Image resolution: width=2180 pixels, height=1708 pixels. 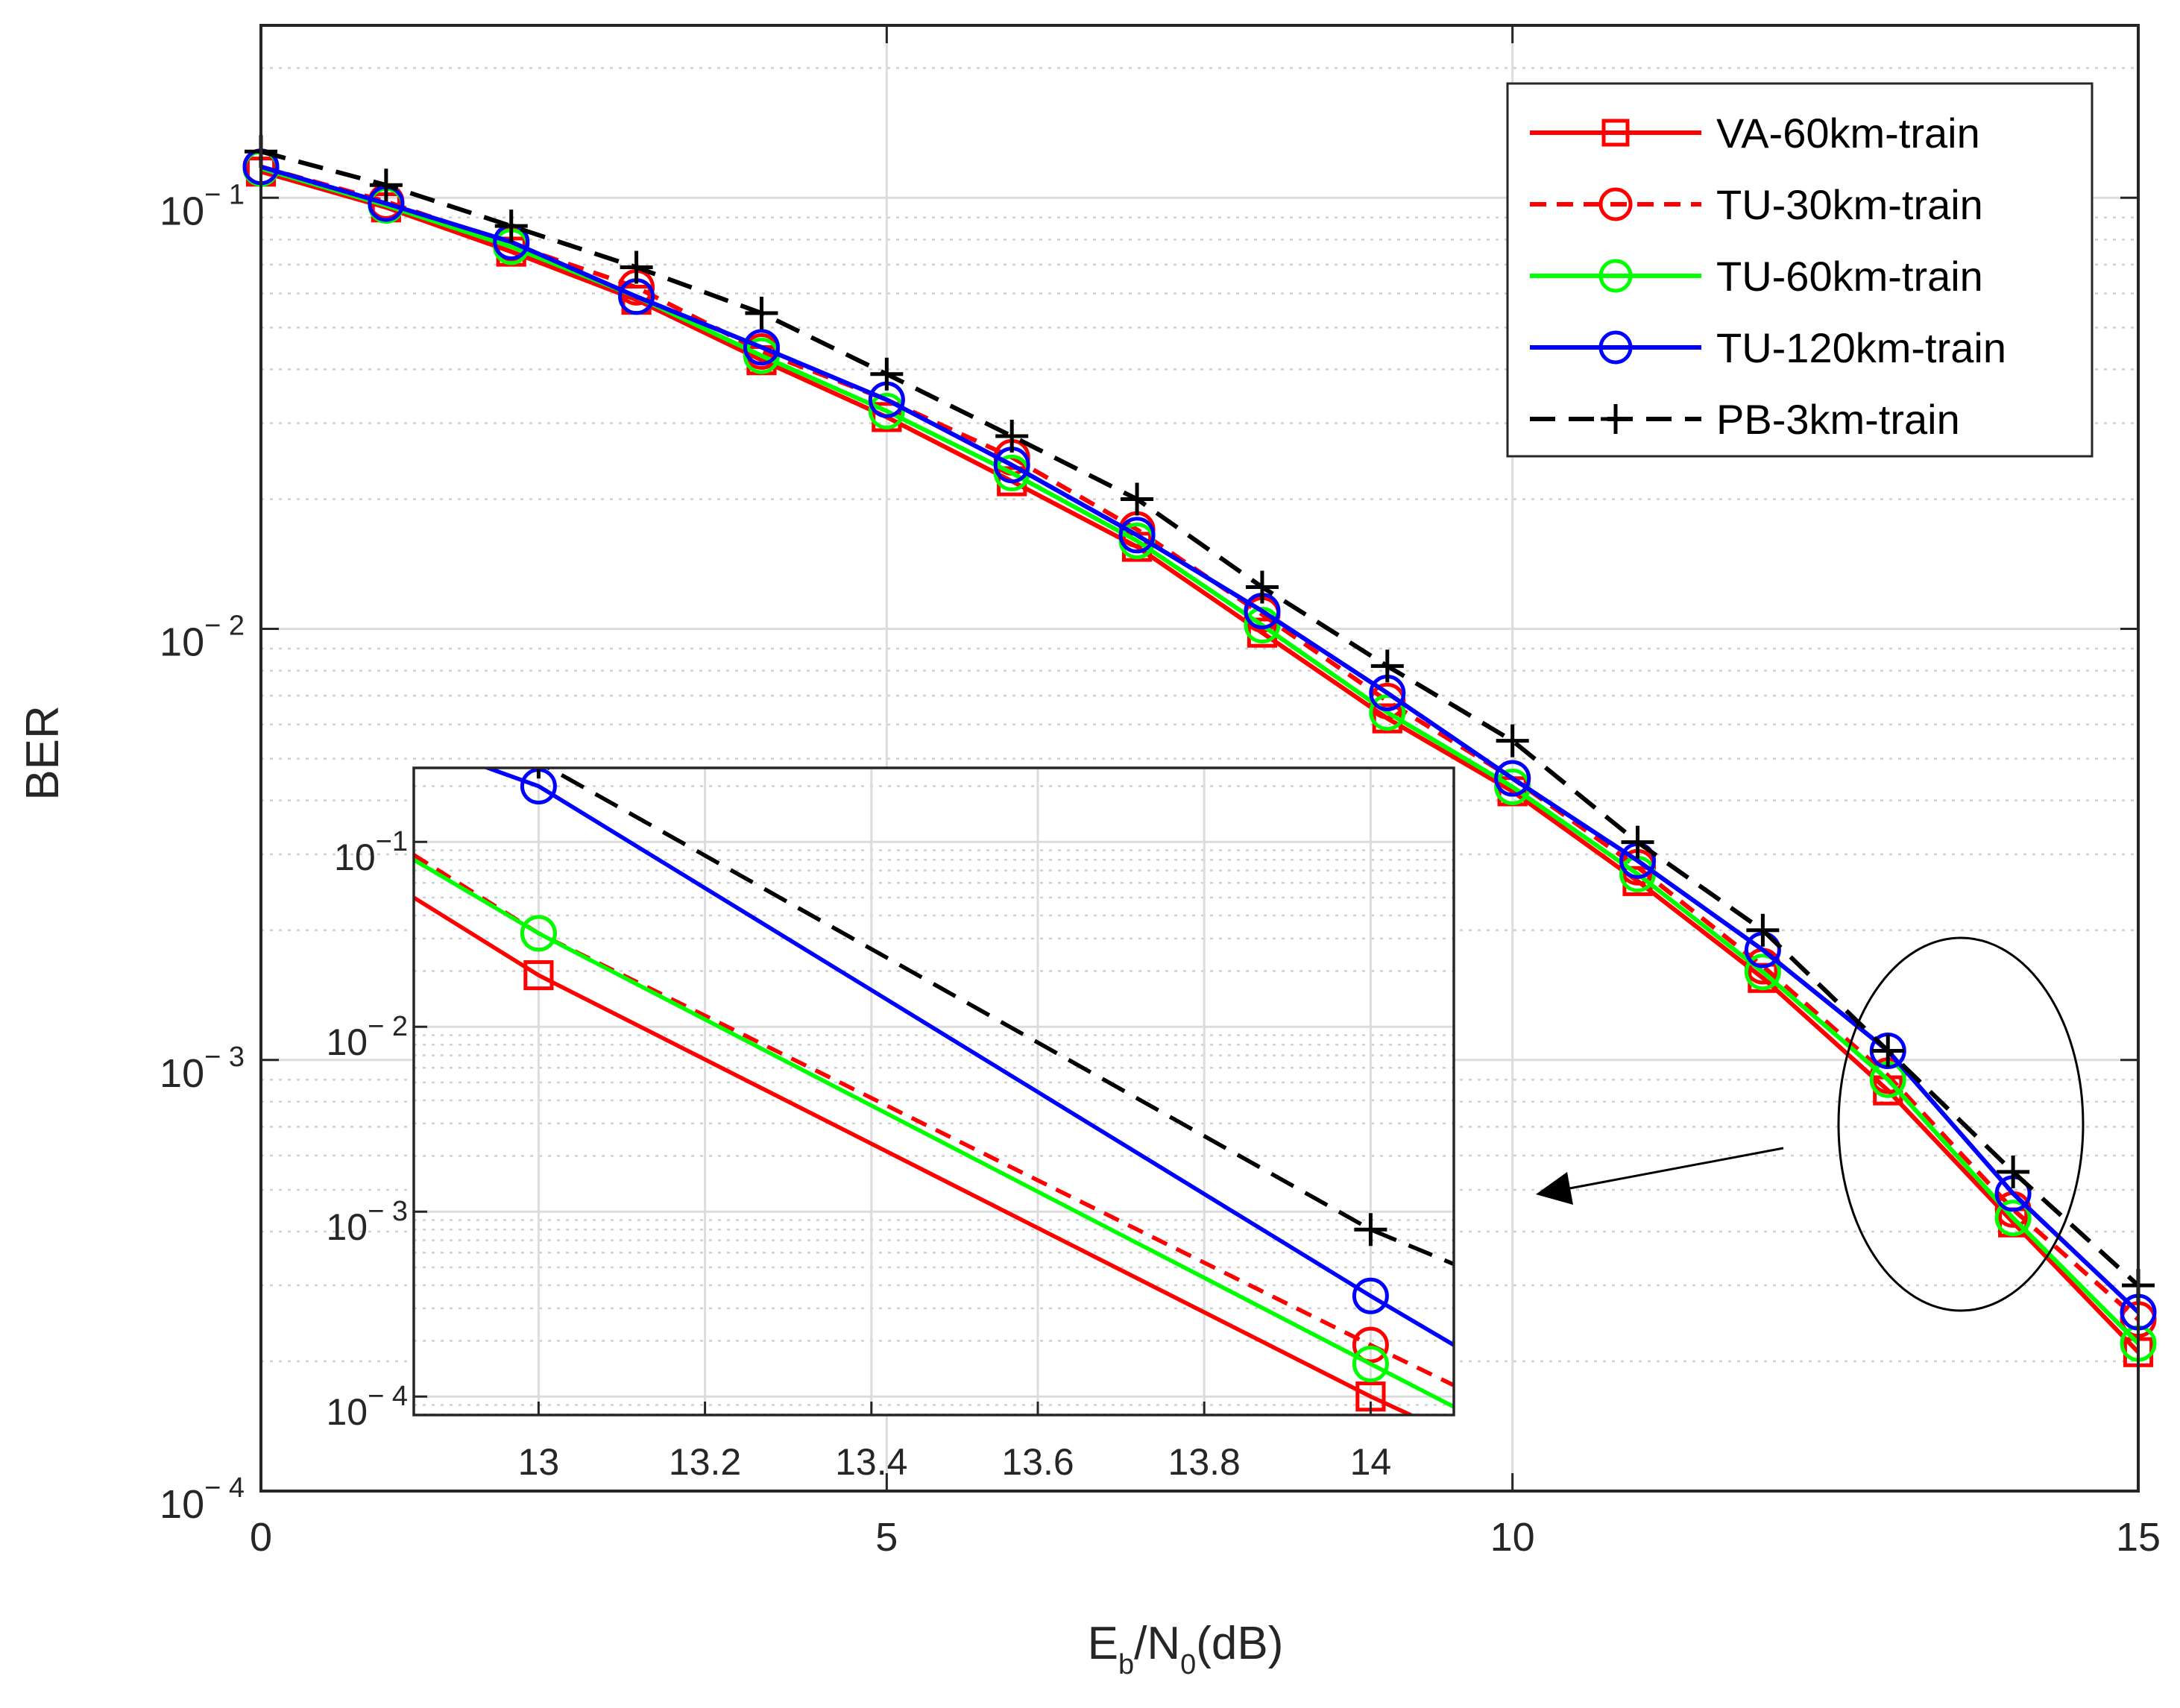 I want to click on legend-entry-PB-3km-train: PB-3km-train, so click(x=1745, y=420).